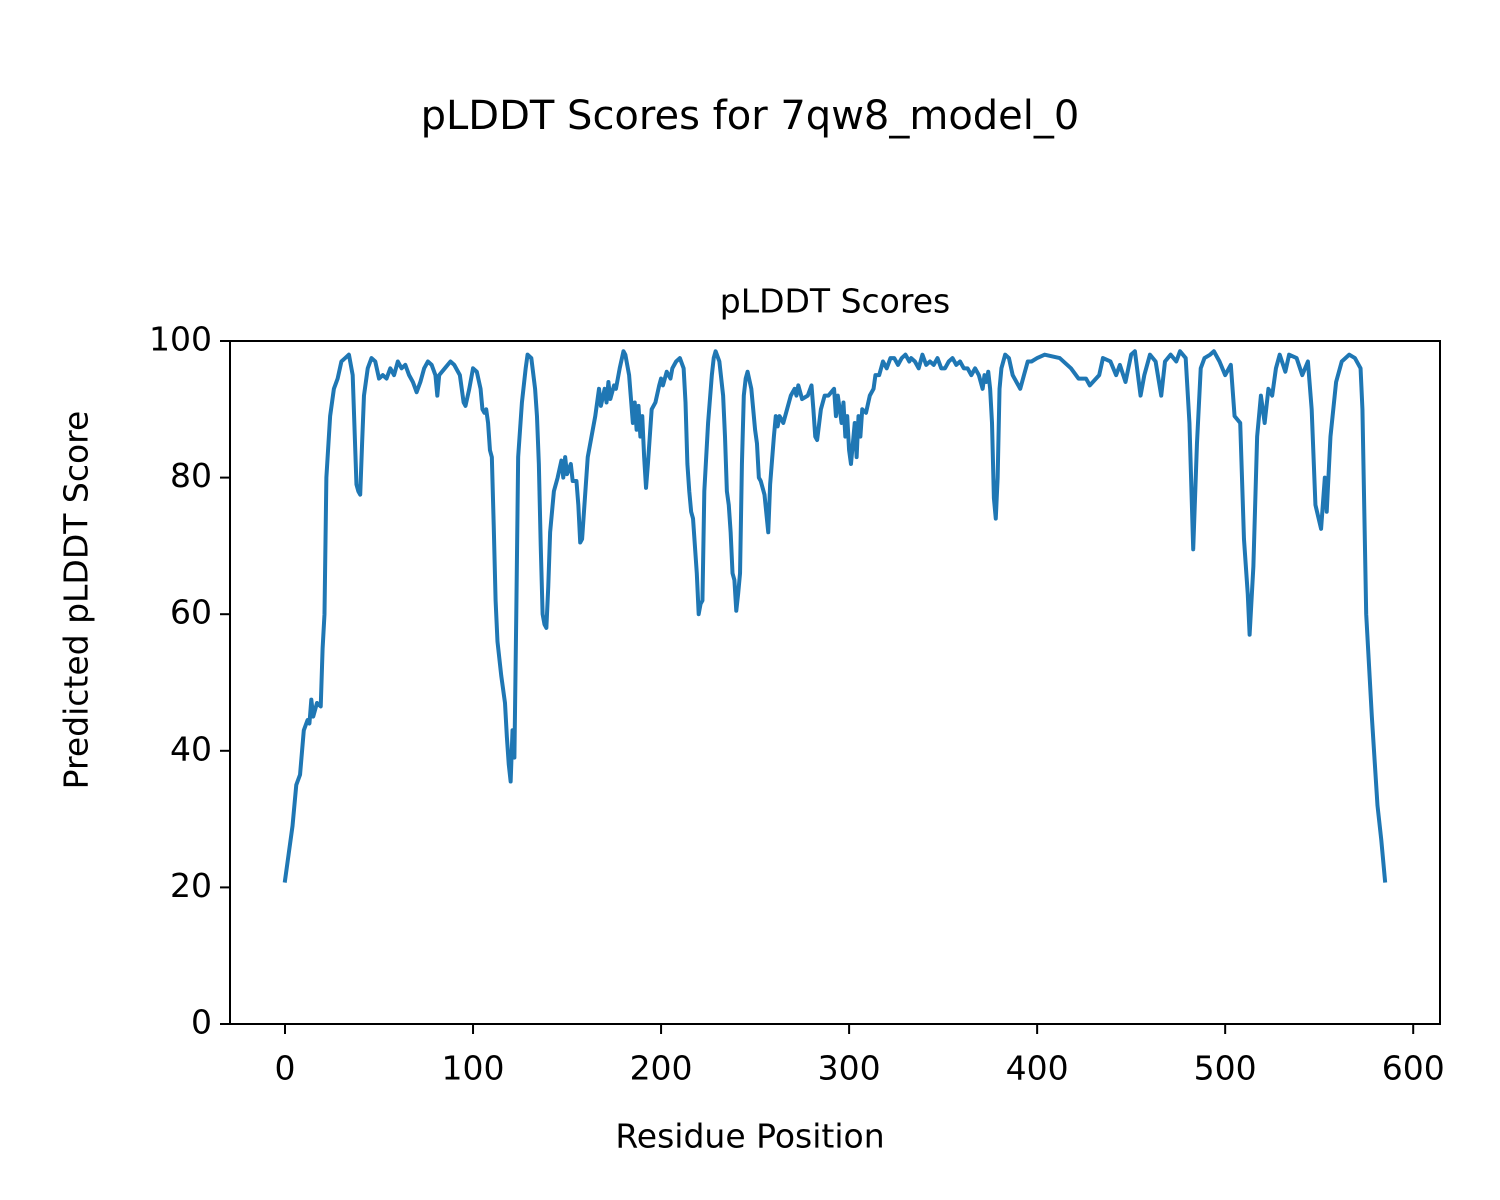  What do you see at coordinates (750, 116) in the screenshot?
I see `chart-title: pLDDT Scores for 7qw8_model_0` at bounding box center [750, 116].